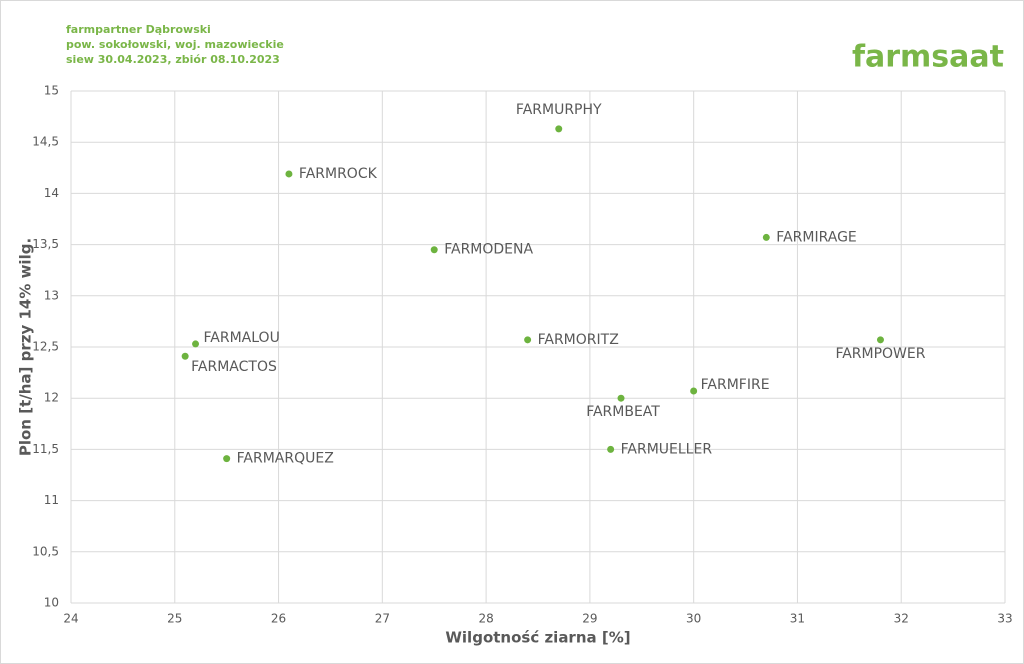 This screenshot has width=1024, height=664. I want to click on logo: farmsaat, so click(928, 57).